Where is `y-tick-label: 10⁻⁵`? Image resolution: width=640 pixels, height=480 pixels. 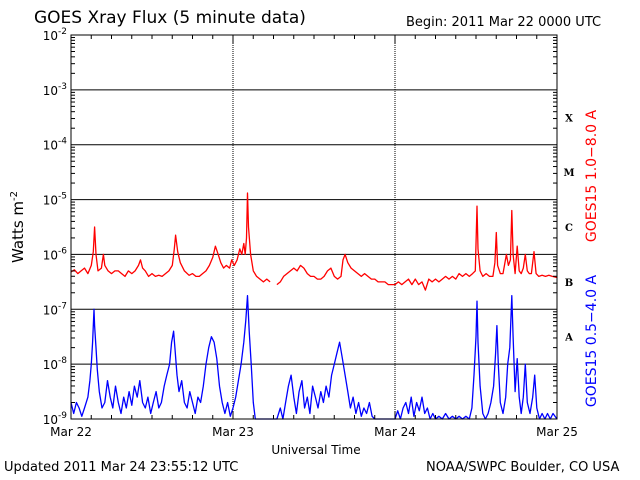
y-tick-label: 10⁻⁵ is located at coordinates (55, 200).